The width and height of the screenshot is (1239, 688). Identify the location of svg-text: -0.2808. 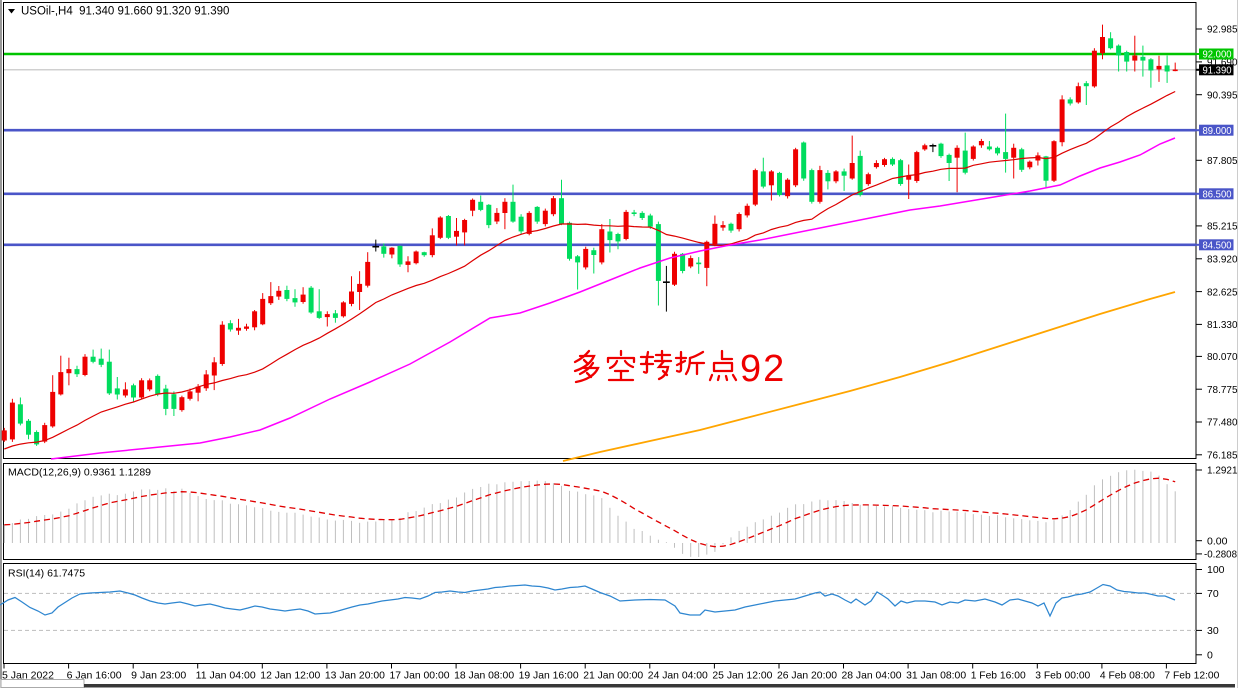
(1220, 555).